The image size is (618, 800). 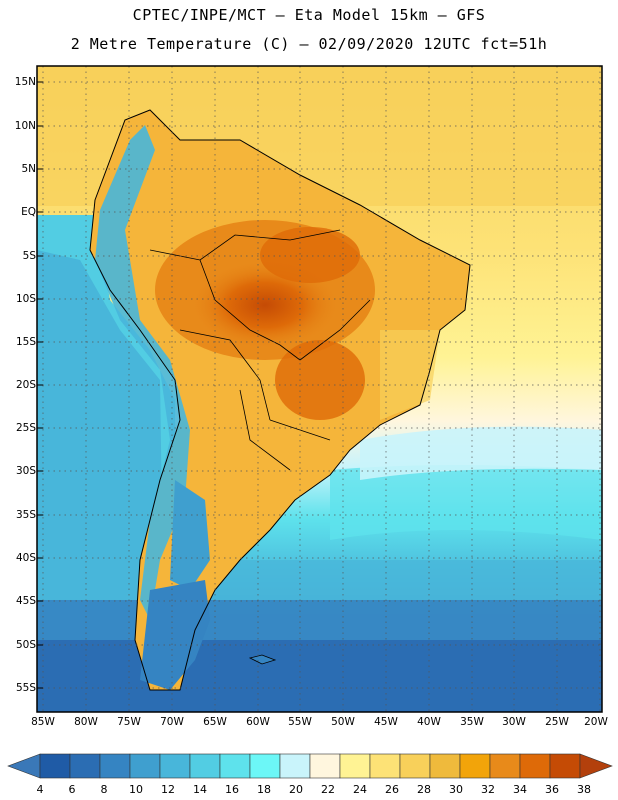 What do you see at coordinates (168, 789) in the screenshot?
I see `colorbar-label: 12` at bounding box center [168, 789].